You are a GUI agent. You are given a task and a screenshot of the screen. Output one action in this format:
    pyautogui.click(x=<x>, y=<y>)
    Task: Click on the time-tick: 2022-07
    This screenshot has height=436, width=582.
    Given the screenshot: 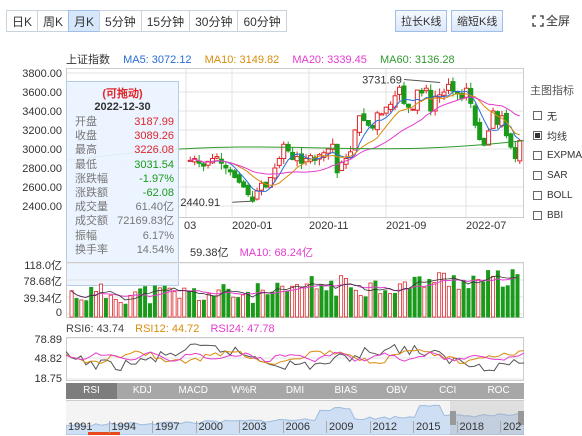 What is the action you would take?
    pyautogui.click(x=486, y=226)
    